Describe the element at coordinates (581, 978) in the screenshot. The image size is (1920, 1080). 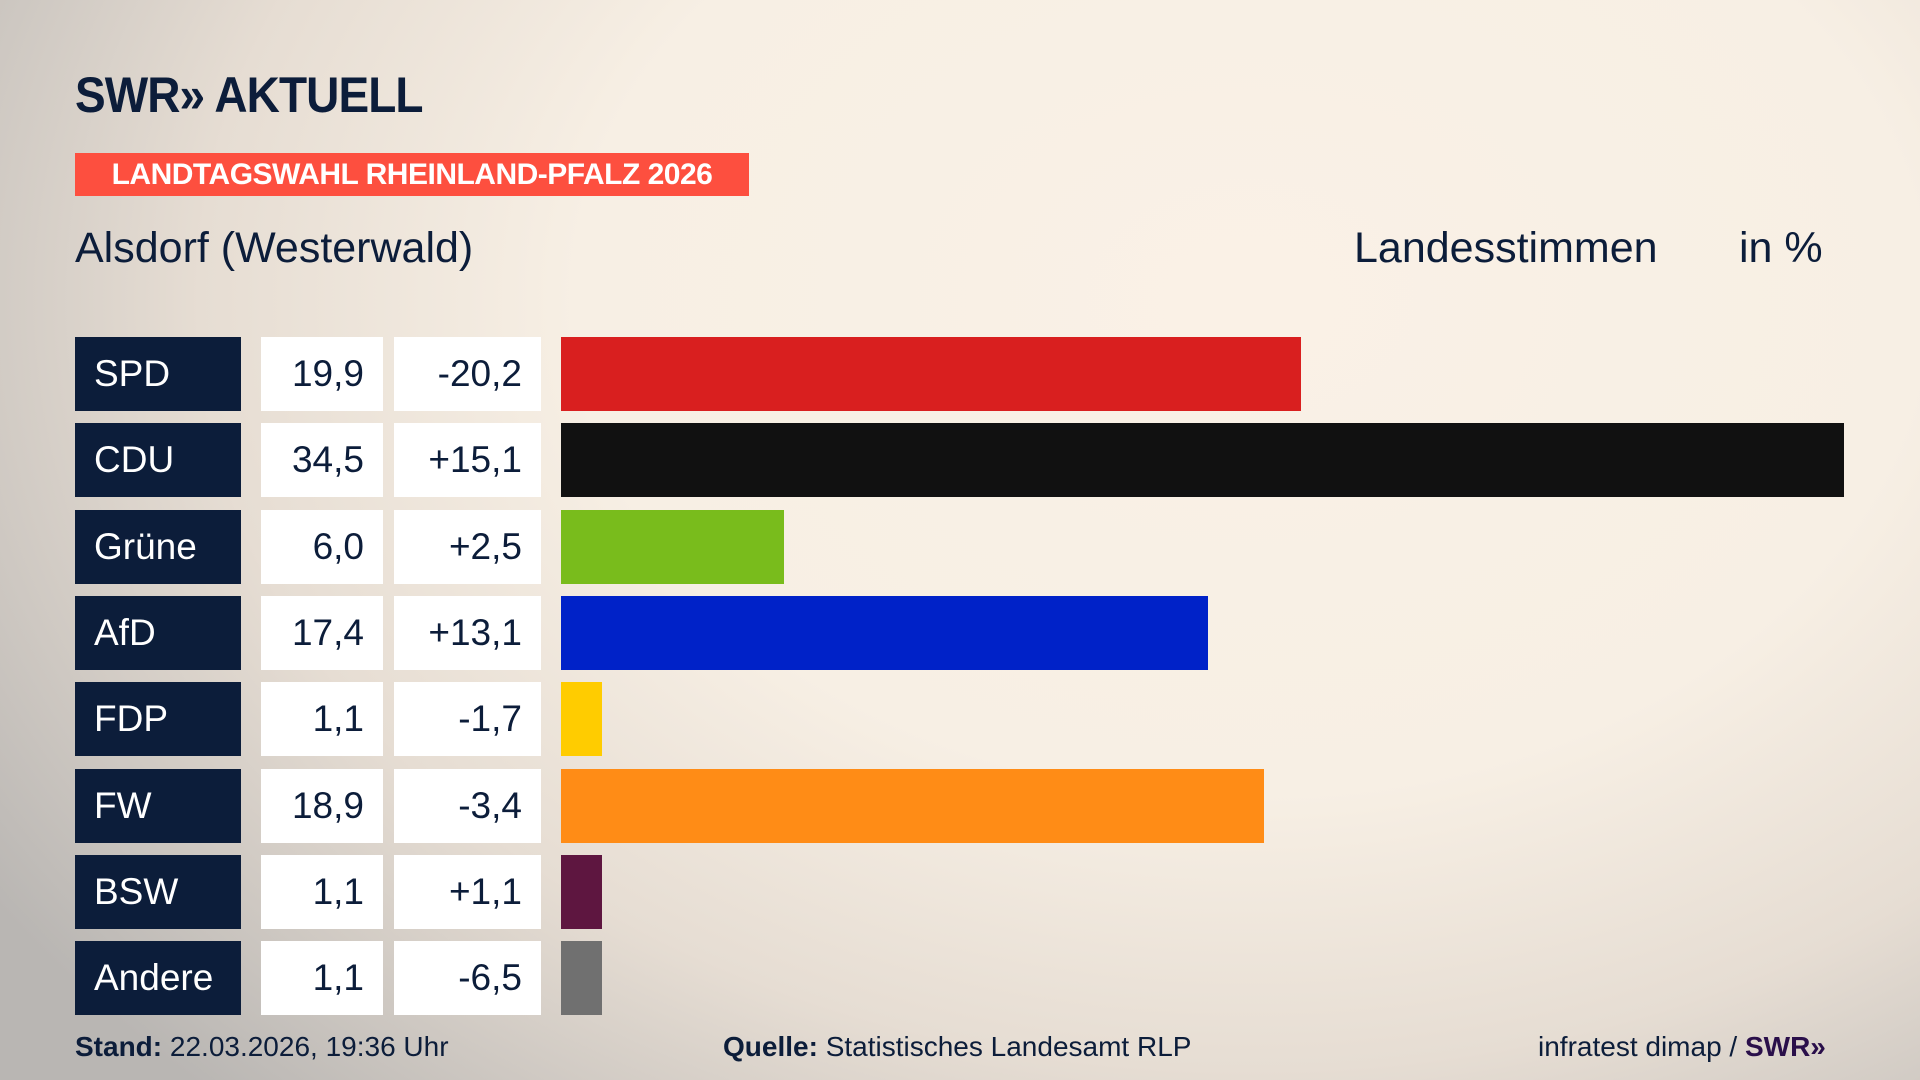
I see `bar-andere` at that location.